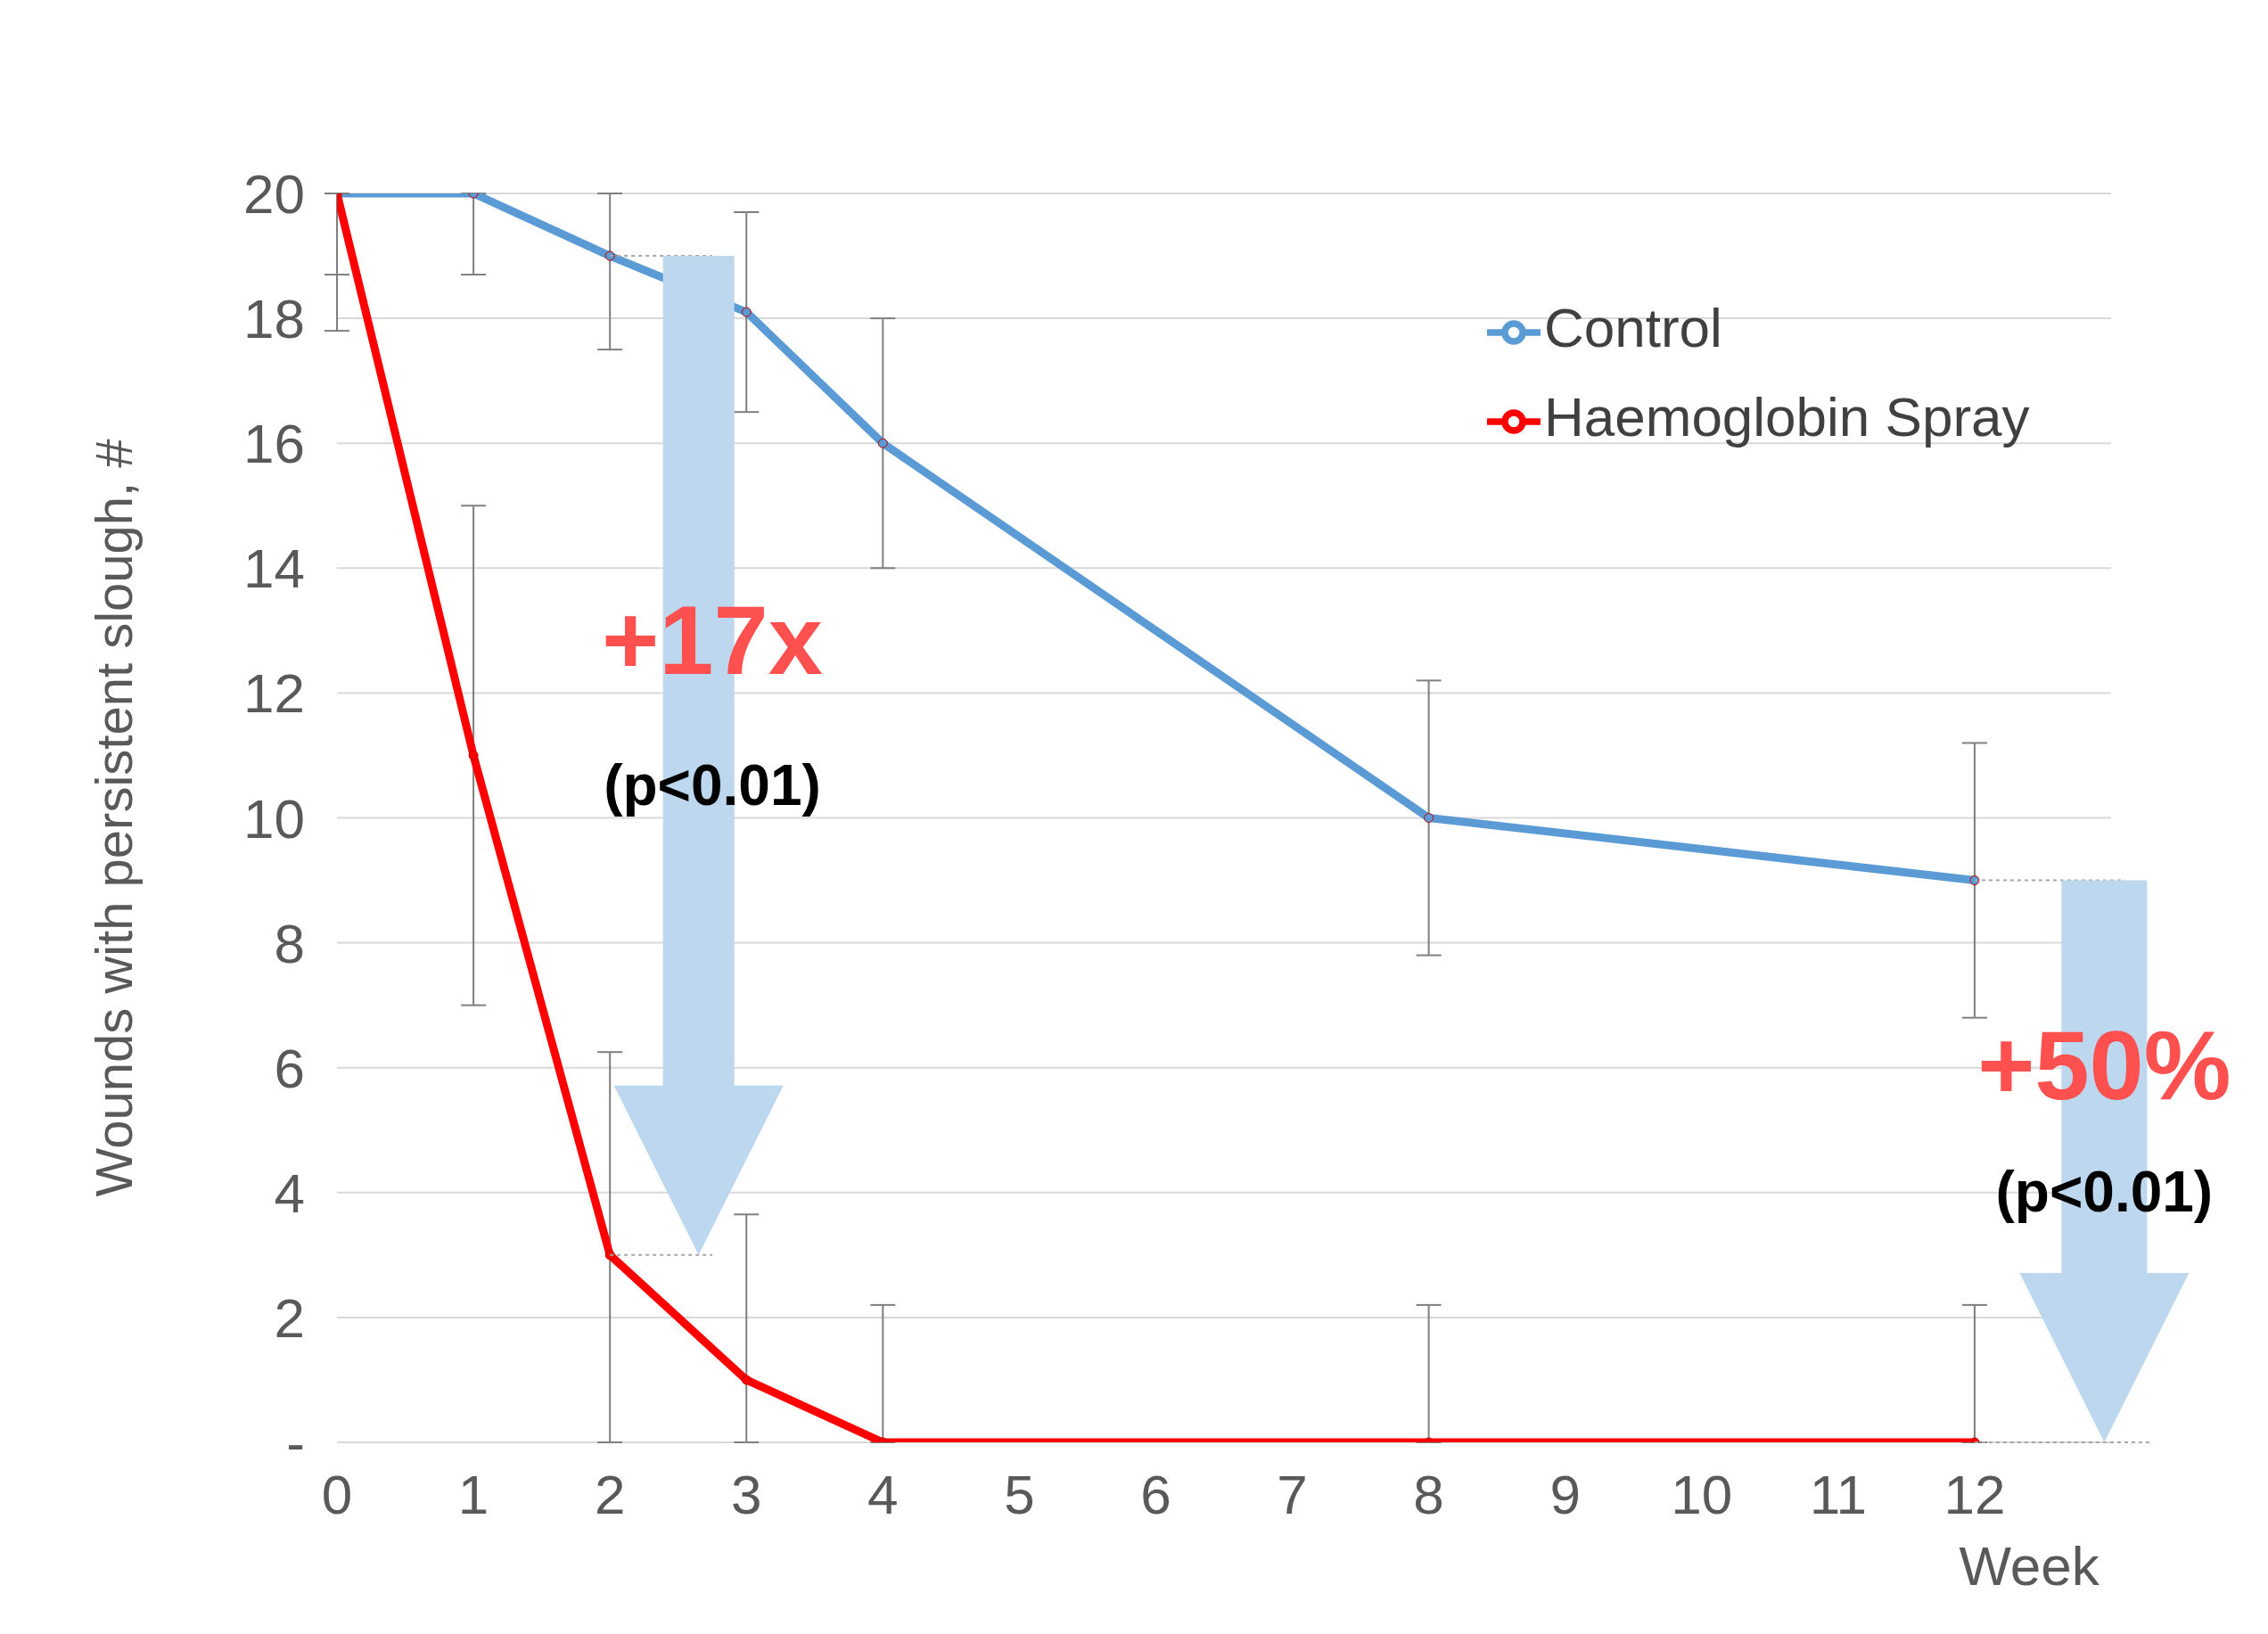 The image size is (2268, 1634). What do you see at coordinates (2104, 1064) in the screenshot?
I see `annotation: +50%` at bounding box center [2104, 1064].